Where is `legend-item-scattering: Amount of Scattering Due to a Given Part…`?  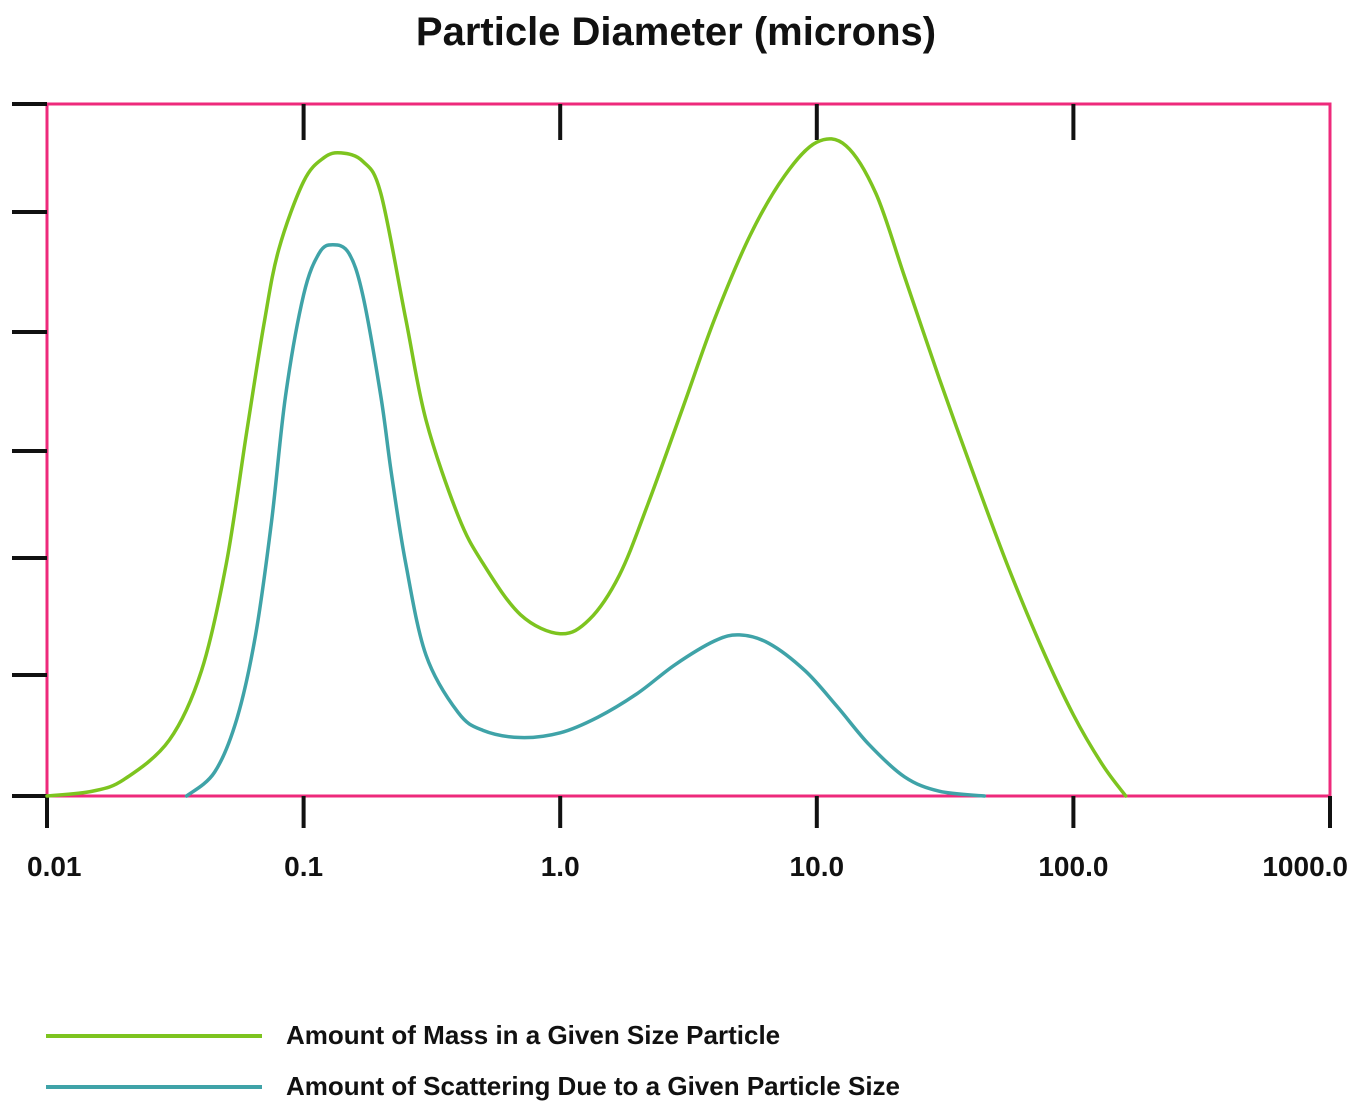
legend-item-scattering: Amount of Scattering Due to a Given Part… is located at coordinates (473, 1086).